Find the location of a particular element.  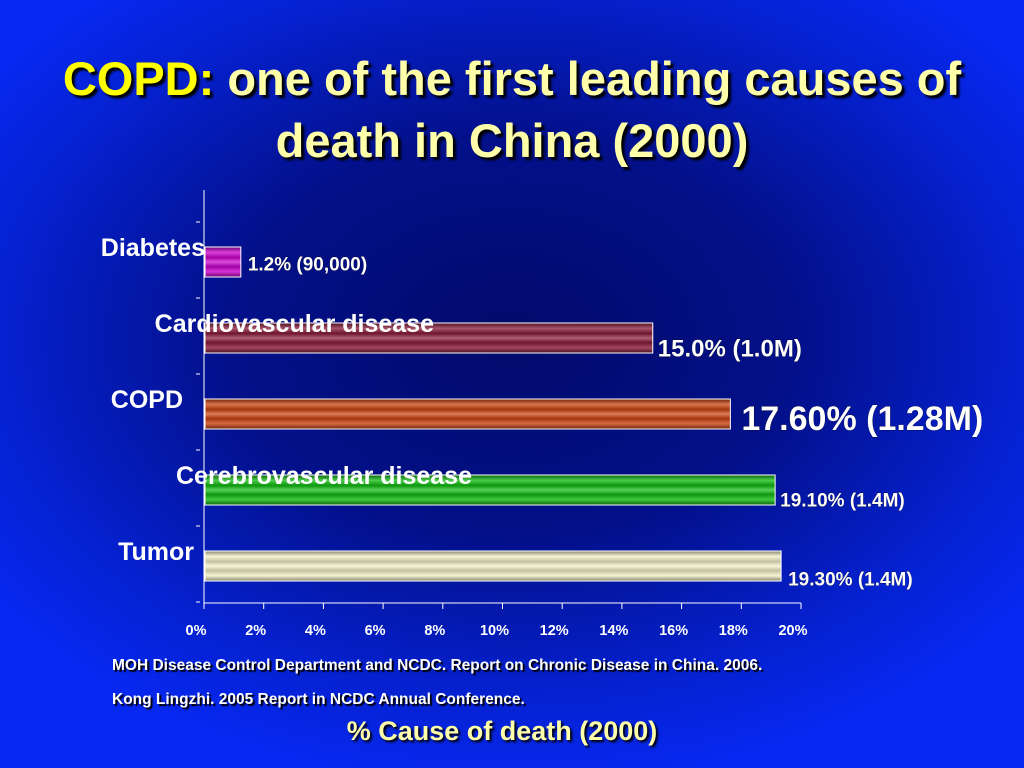

x-tick-label: 20% is located at coordinates (792, 631).